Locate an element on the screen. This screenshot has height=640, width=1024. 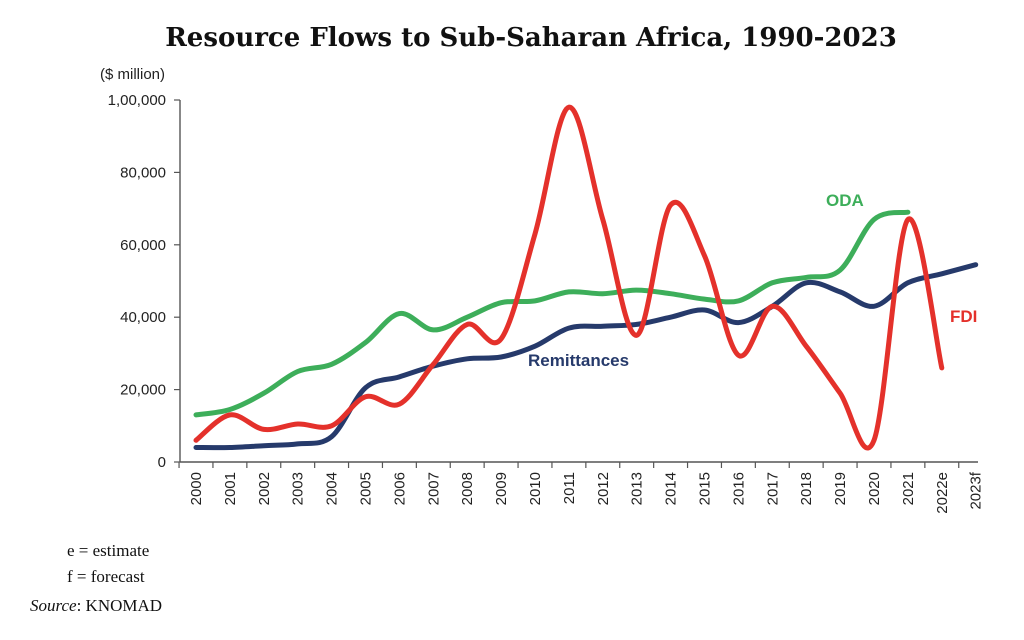
y-tick-label: 60,000 is located at coordinates (143, 245).